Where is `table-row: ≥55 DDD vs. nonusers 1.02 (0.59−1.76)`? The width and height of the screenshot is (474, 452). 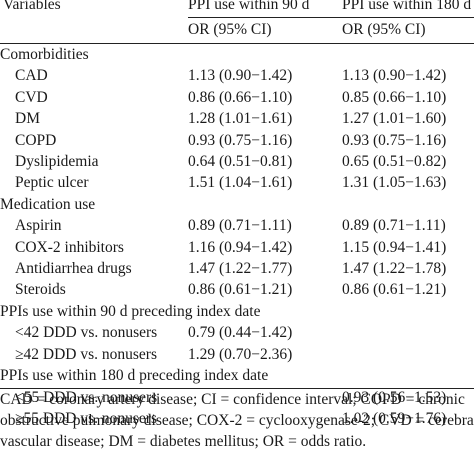
table-row: ≥55 DDD vs. nonusers 1.02 (0.59−1.76) is located at coordinates (237, 418).